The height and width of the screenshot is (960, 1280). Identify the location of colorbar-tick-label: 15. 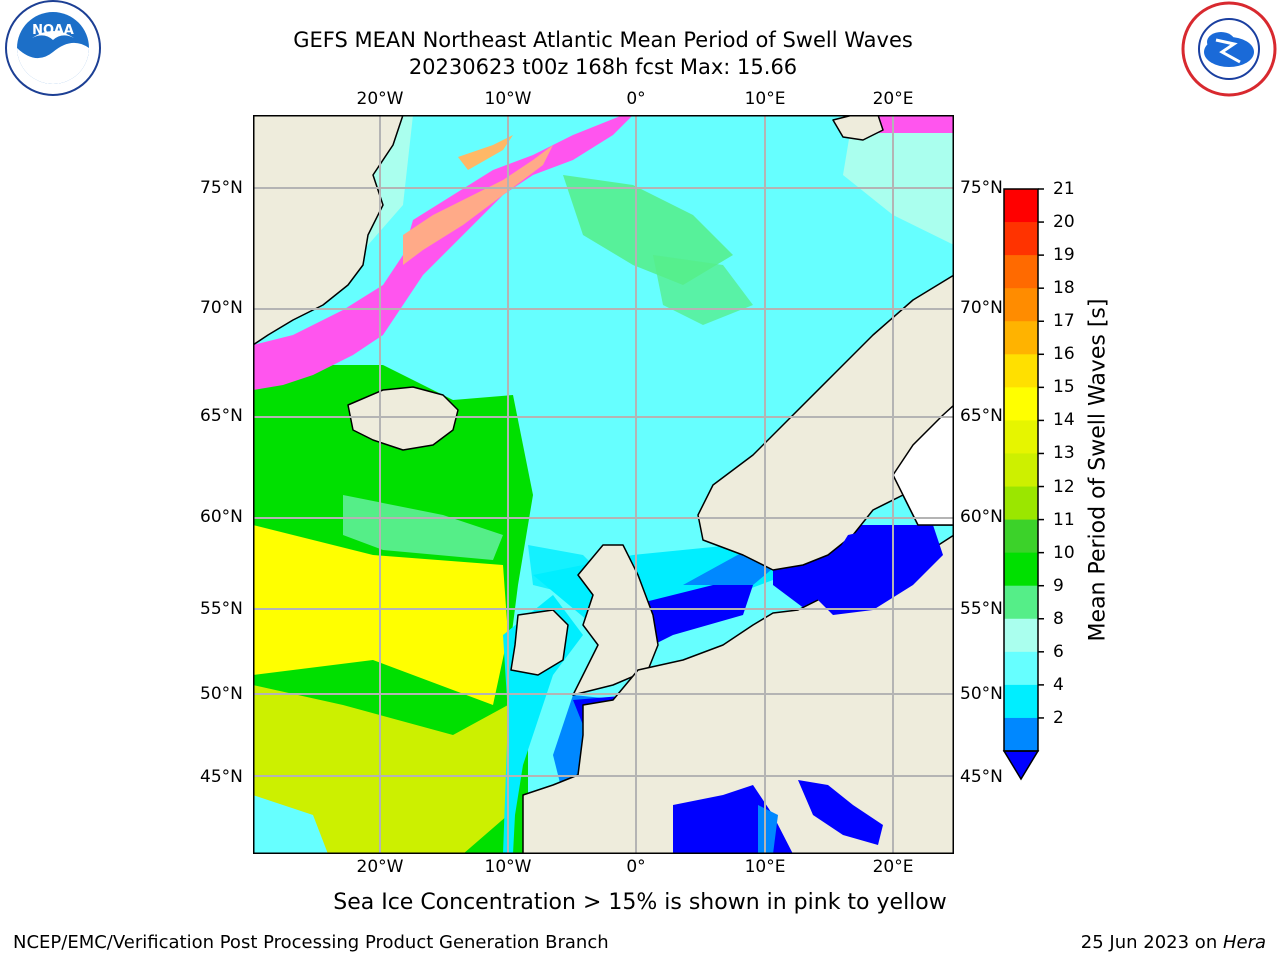
(1064, 387).